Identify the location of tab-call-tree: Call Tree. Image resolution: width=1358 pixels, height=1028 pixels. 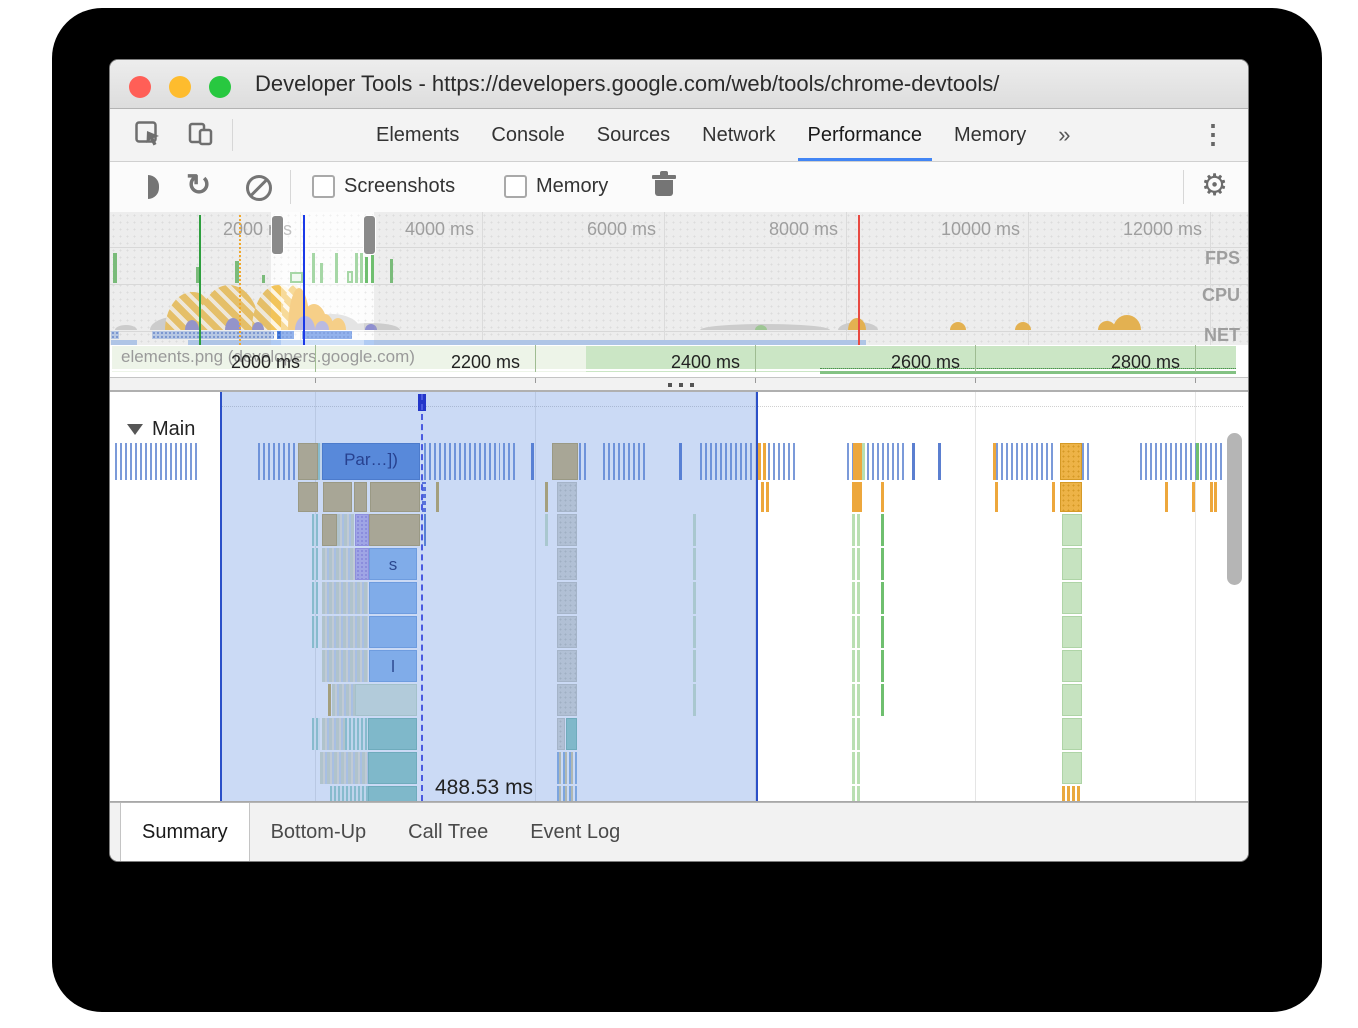
(448, 831).